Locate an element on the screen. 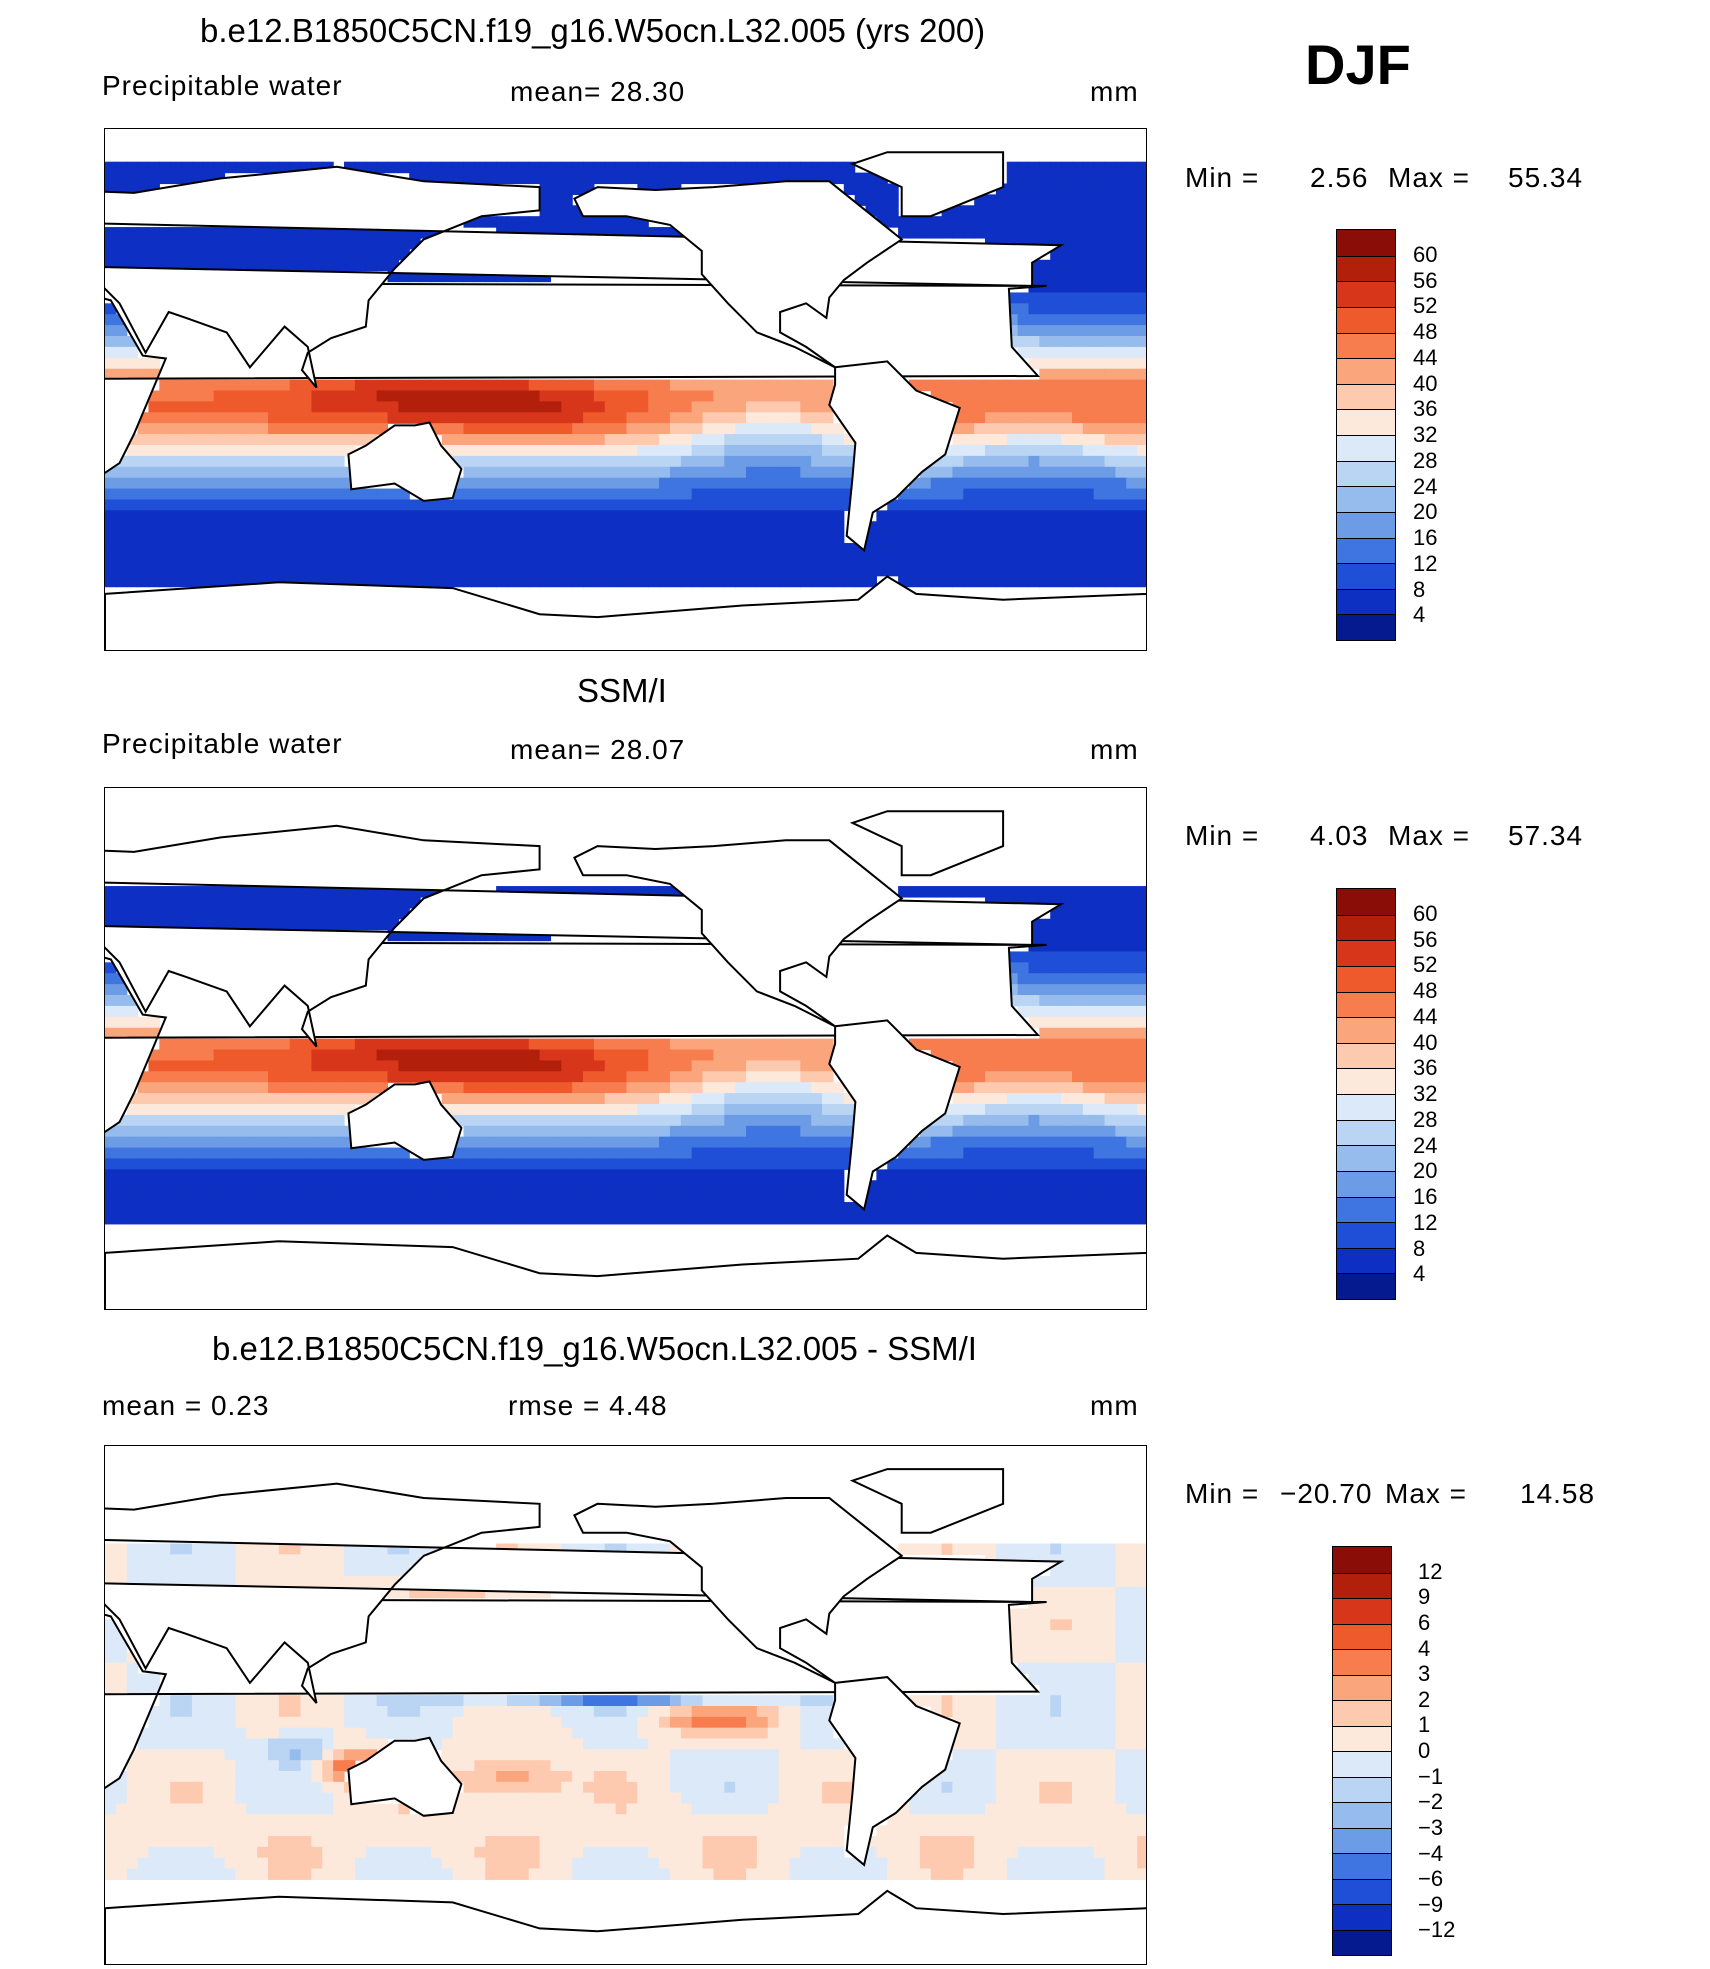 This screenshot has width=1710, height=1969. coastline is located at coordinates (738, 274).